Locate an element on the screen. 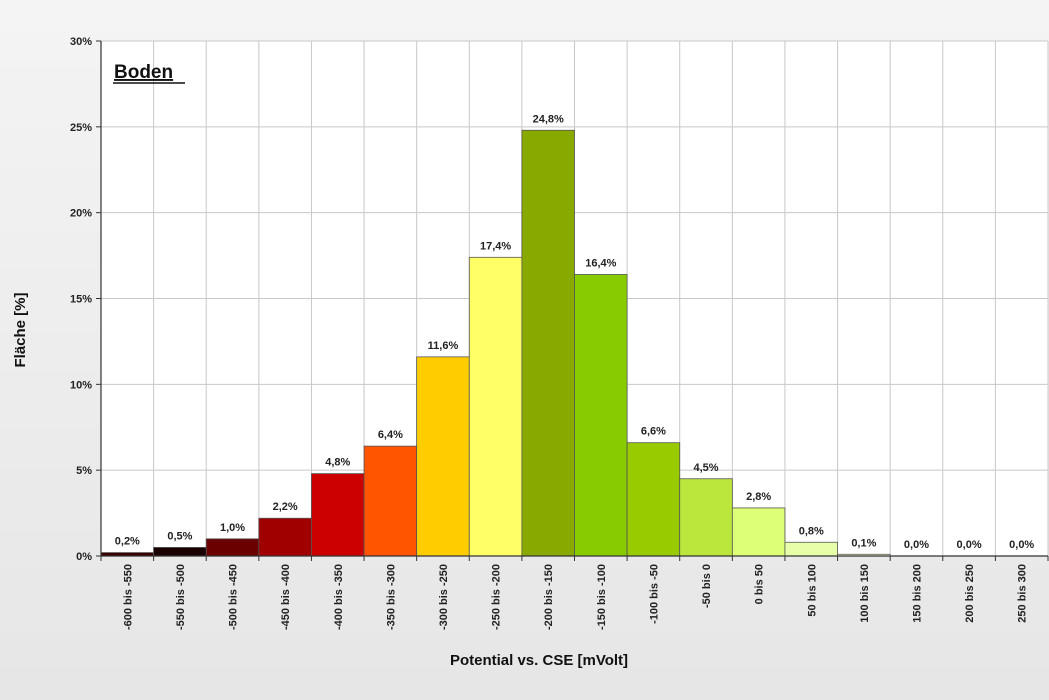 The image size is (1049, 700). data-label: 0,5% is located at coordinates (179, 536).